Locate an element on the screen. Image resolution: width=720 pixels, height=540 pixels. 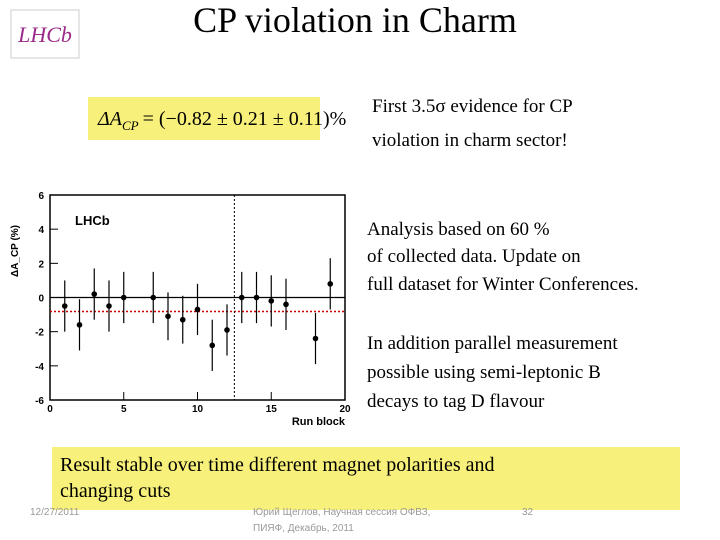
logo: LHCb is located at coordinates (44, 34).